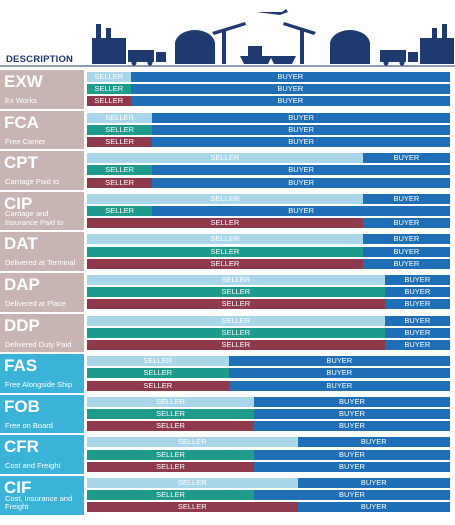  What do you see at coordinates (42, 251) in the screenshot?
I see `term-tile: DAT Delivered at Terminal` at bounding box center [42, 251].